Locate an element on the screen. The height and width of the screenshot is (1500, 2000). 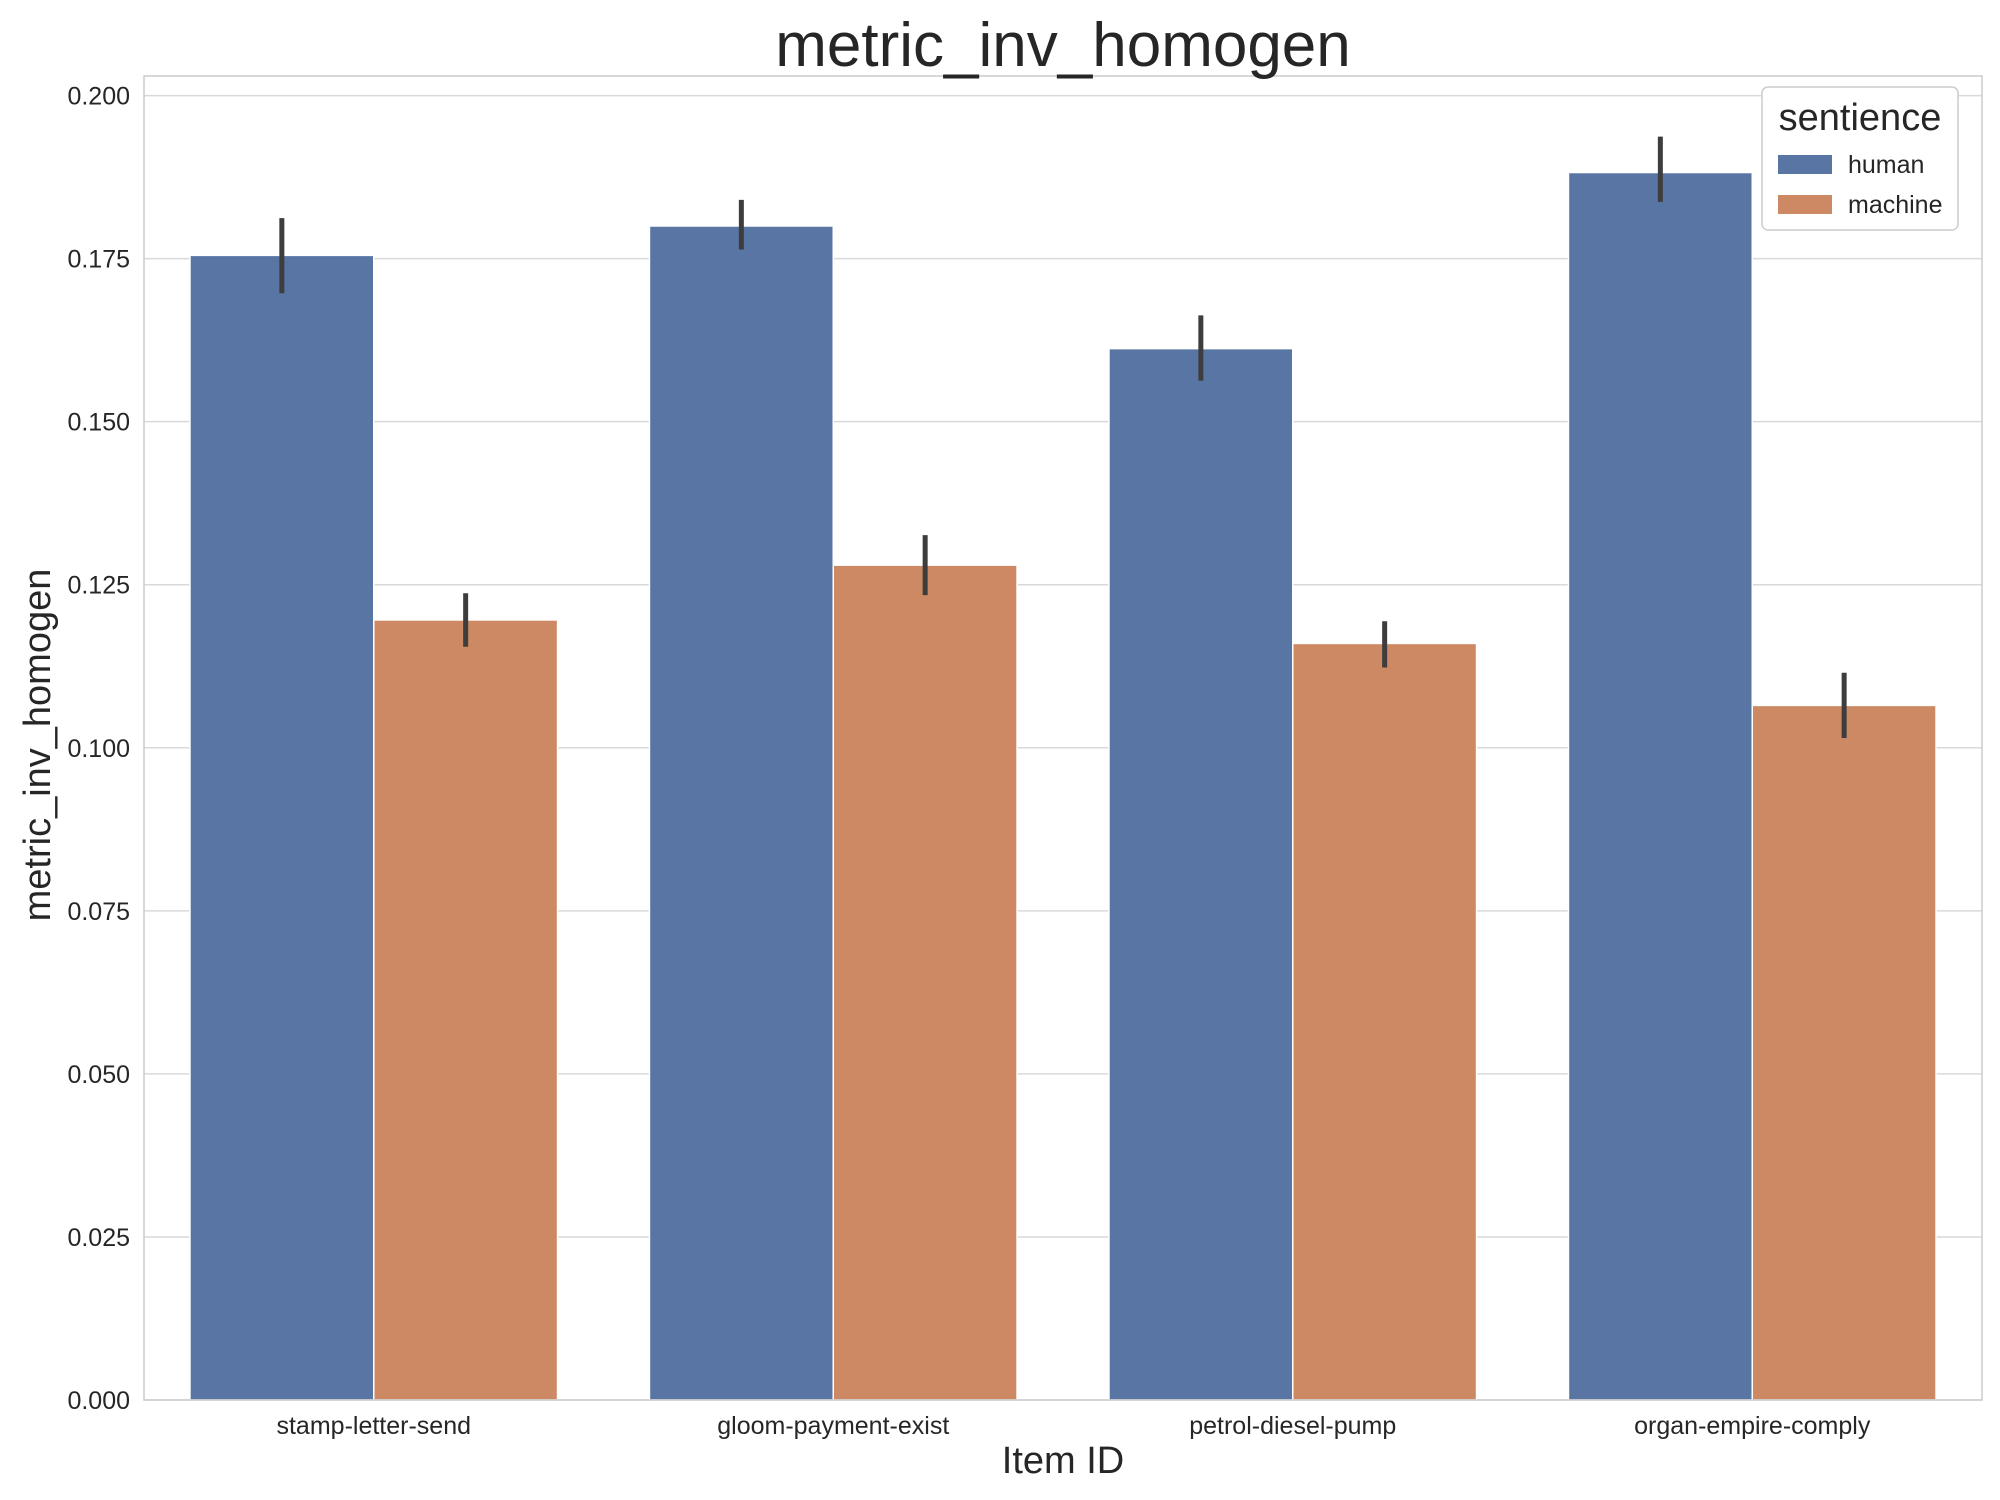
legend-label-human: human is located at coordinates (1886, 165).